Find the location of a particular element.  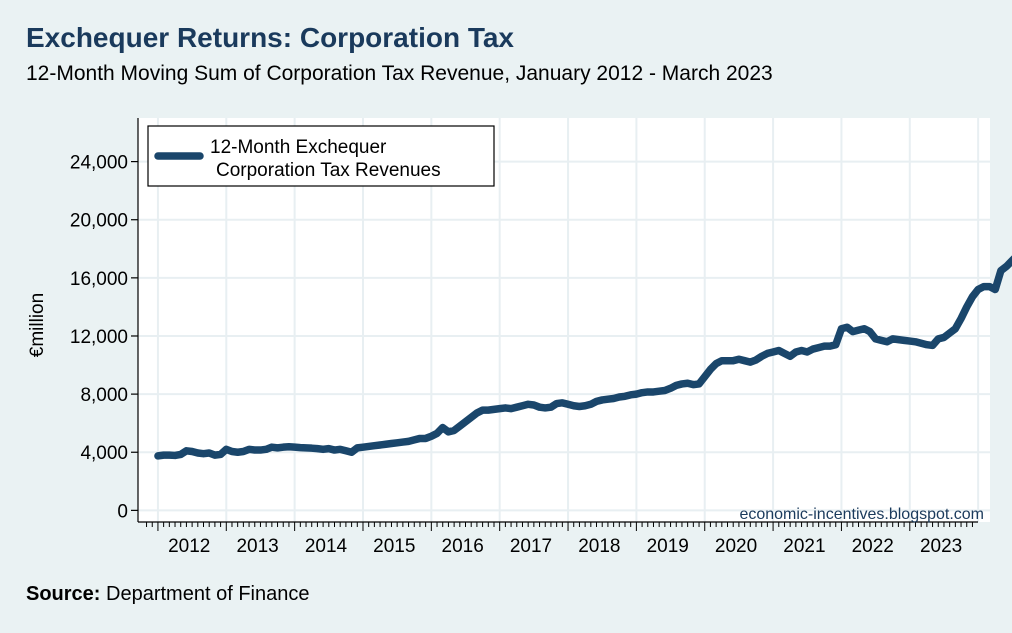

y-tick-label: 24,000 is located at coordinates (99, 163).